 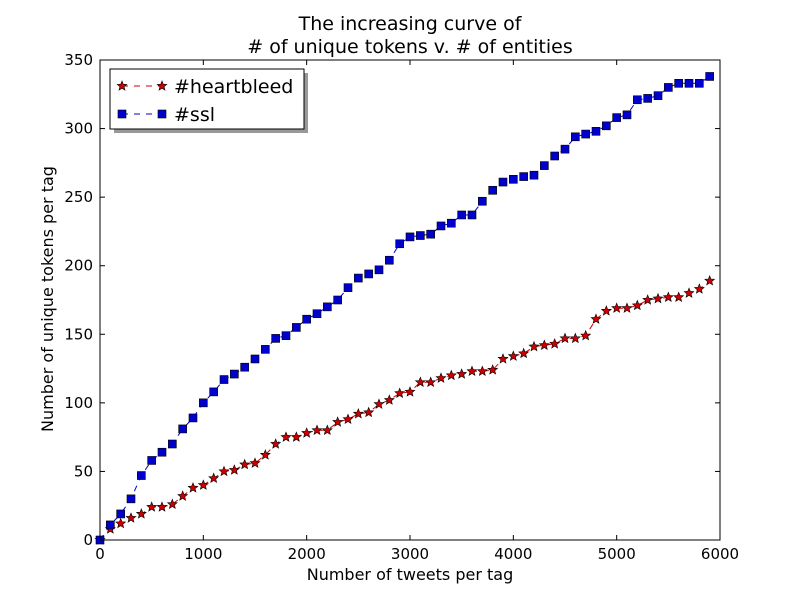 I want to click on y-tick-label: 100, so click(x=78, y=403).